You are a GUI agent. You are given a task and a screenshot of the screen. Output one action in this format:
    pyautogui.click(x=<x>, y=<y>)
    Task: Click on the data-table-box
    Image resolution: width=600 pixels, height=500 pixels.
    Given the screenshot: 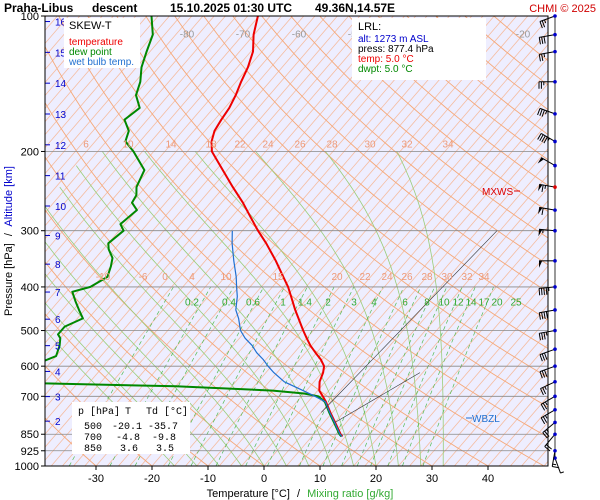 What is the action you would take?
    pyautogui.click(x=131, y=428)
    